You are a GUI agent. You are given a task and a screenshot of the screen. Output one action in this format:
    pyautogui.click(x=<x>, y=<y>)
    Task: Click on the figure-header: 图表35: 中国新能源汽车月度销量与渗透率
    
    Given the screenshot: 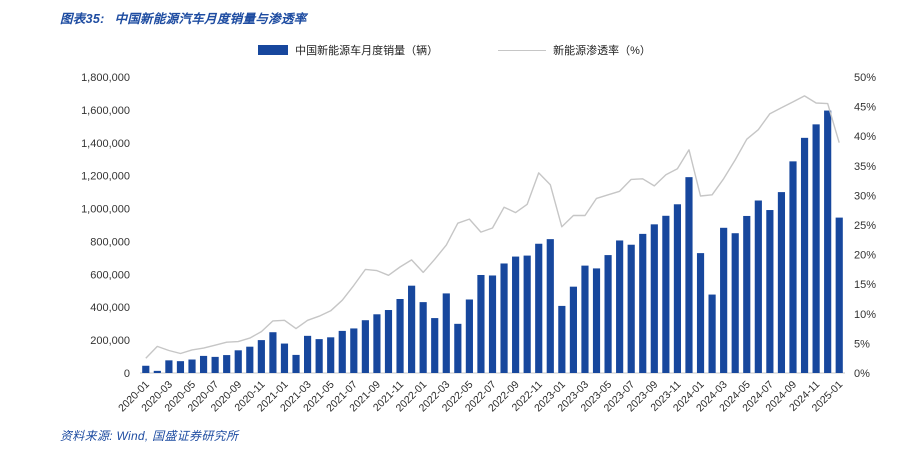 What is the action you would take?
    pyautogui.click(x=183, y=17)
    